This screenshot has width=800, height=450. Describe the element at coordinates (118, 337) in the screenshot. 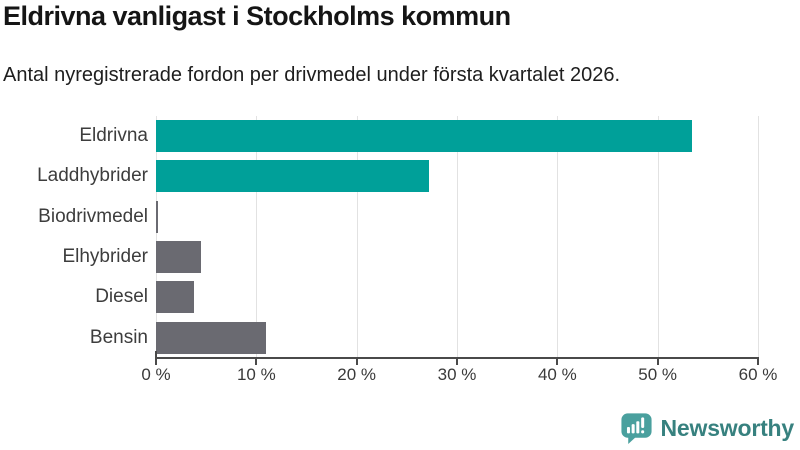

I see `category-label: Bensin` at that location.